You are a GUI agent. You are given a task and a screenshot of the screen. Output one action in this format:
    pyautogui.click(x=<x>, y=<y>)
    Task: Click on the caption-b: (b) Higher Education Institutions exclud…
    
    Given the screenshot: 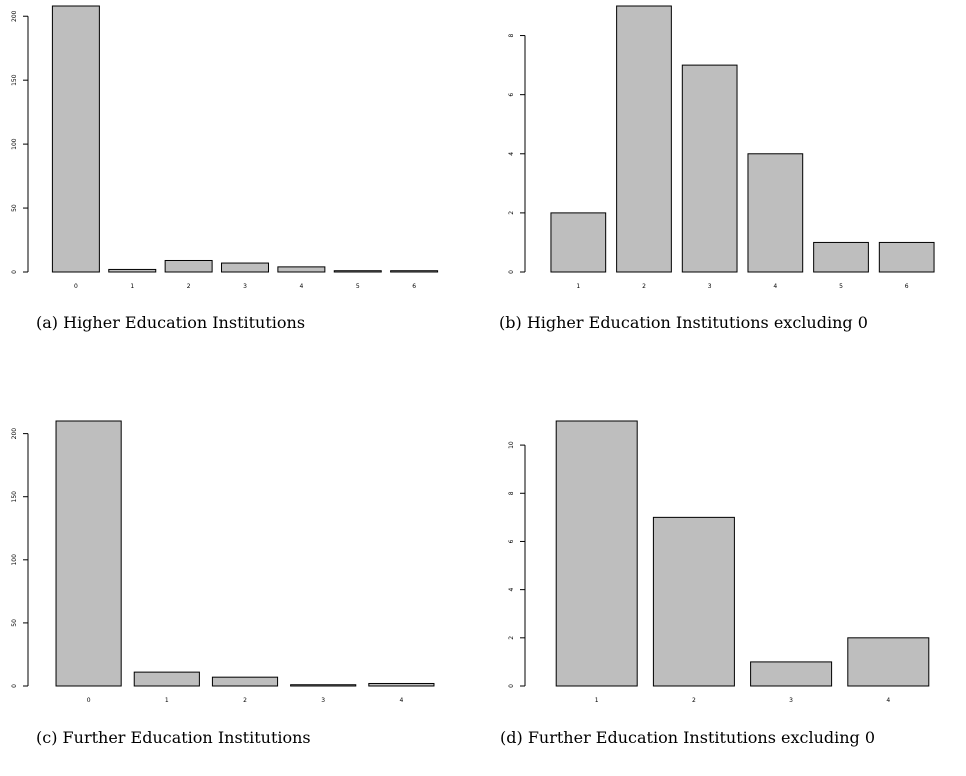 What is the action you would take?
    pyautogui.click(x=683, y=322)
    